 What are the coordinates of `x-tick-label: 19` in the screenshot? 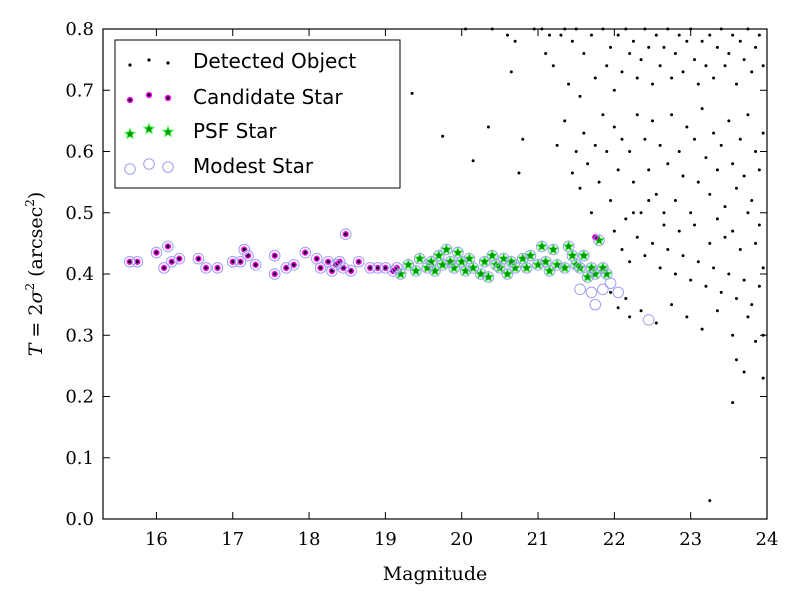 It's located at (385, 539).